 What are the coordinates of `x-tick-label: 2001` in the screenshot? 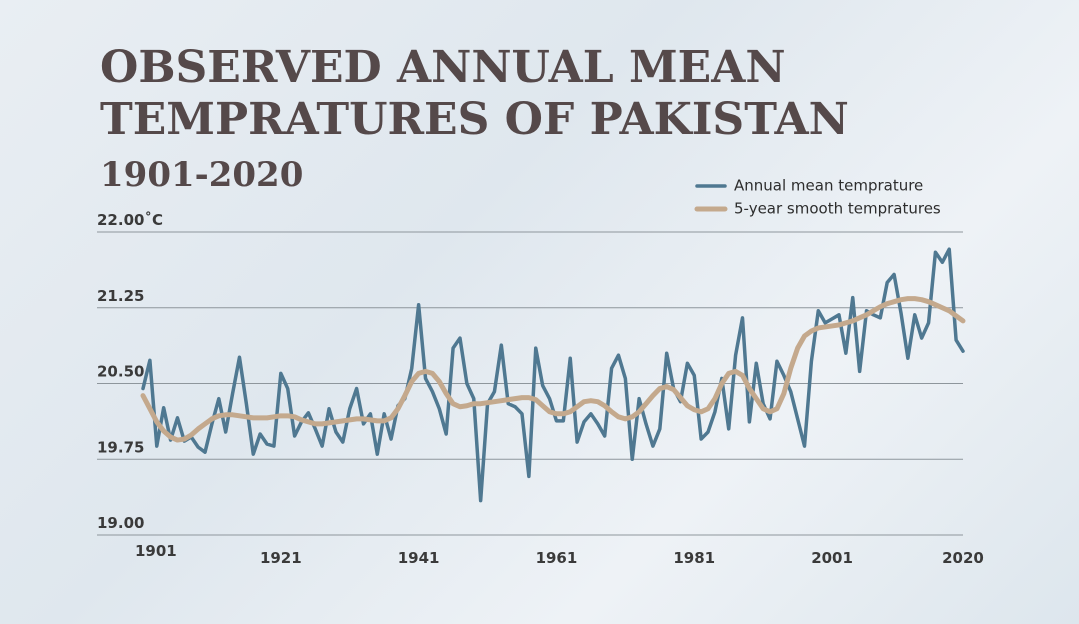 It's located at (832, 558).